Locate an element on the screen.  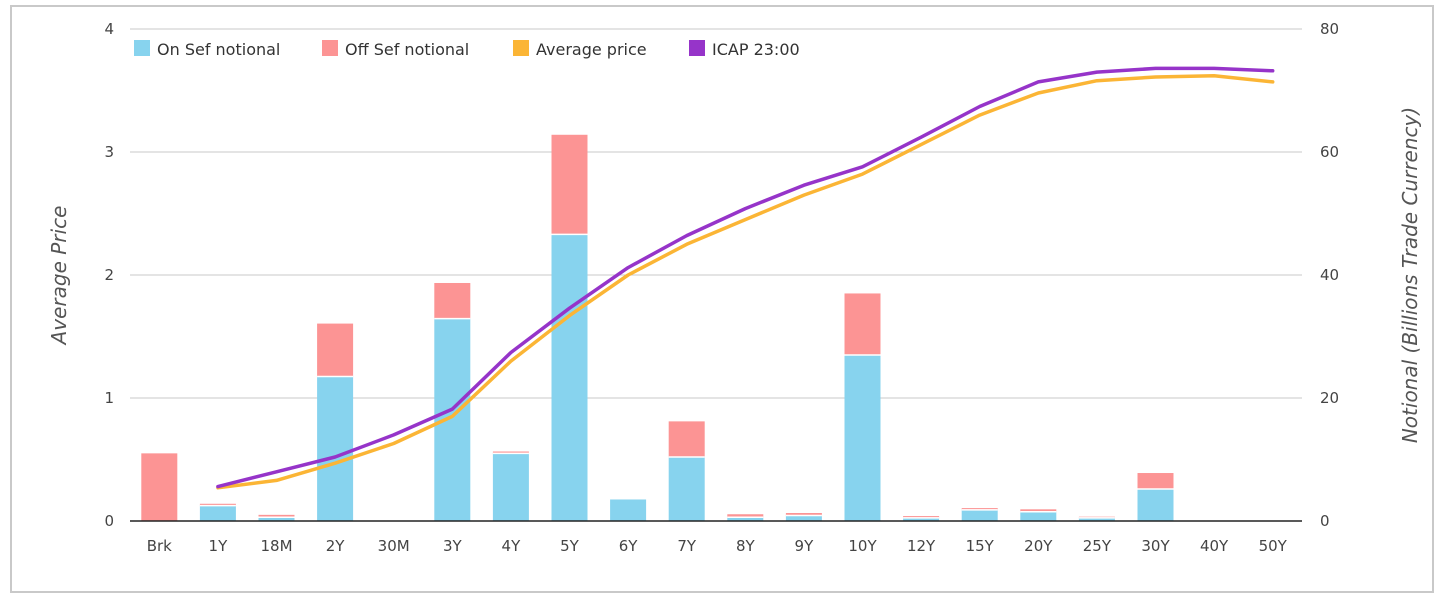
y2-tick-label: 60 is located at coordinates (1329, 152).